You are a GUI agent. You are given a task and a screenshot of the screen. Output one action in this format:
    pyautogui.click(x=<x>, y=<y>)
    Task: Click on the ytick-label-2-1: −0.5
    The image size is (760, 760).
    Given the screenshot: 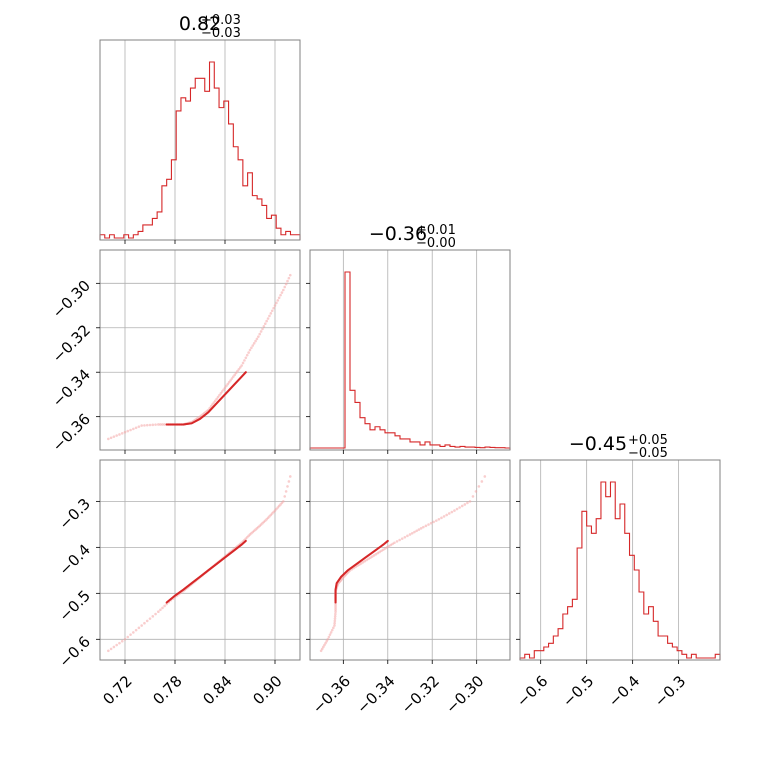 What is the action you would take?
    pyautogui.click(x=75, y=606)
    